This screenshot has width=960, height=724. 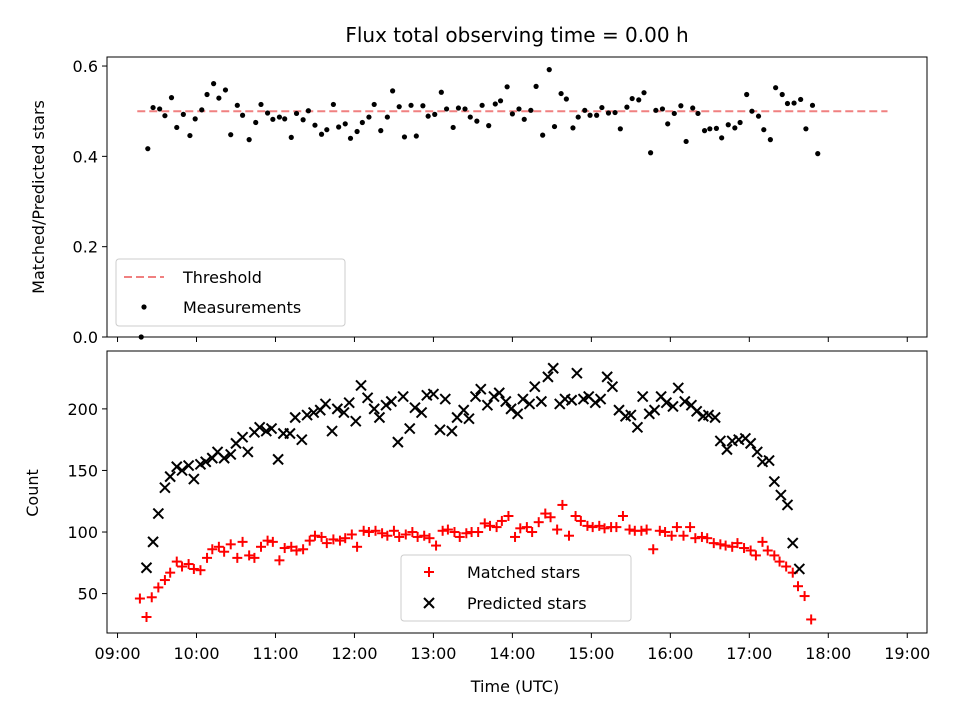 I want to click on count-x-tick-label: 16:00, so click(x=670, y=653).